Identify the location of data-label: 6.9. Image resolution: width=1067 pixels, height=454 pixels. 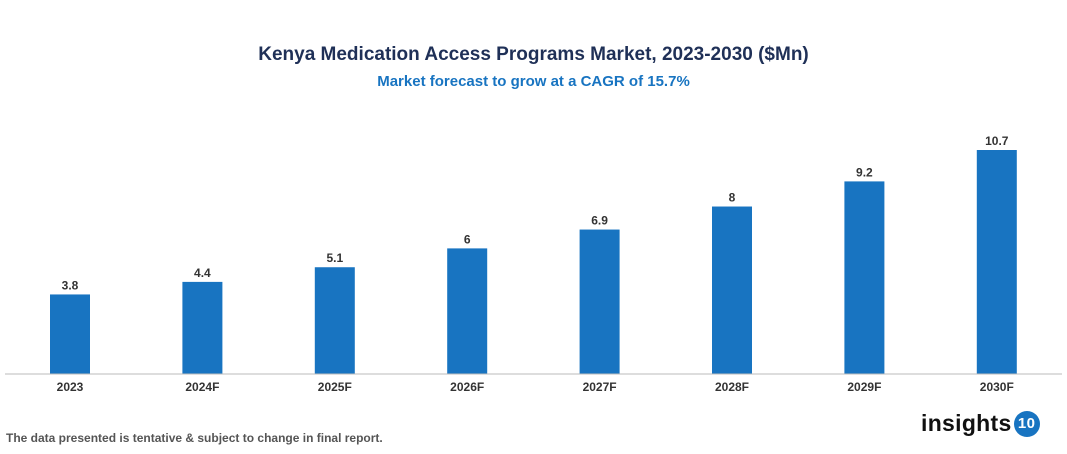
(599, 221).